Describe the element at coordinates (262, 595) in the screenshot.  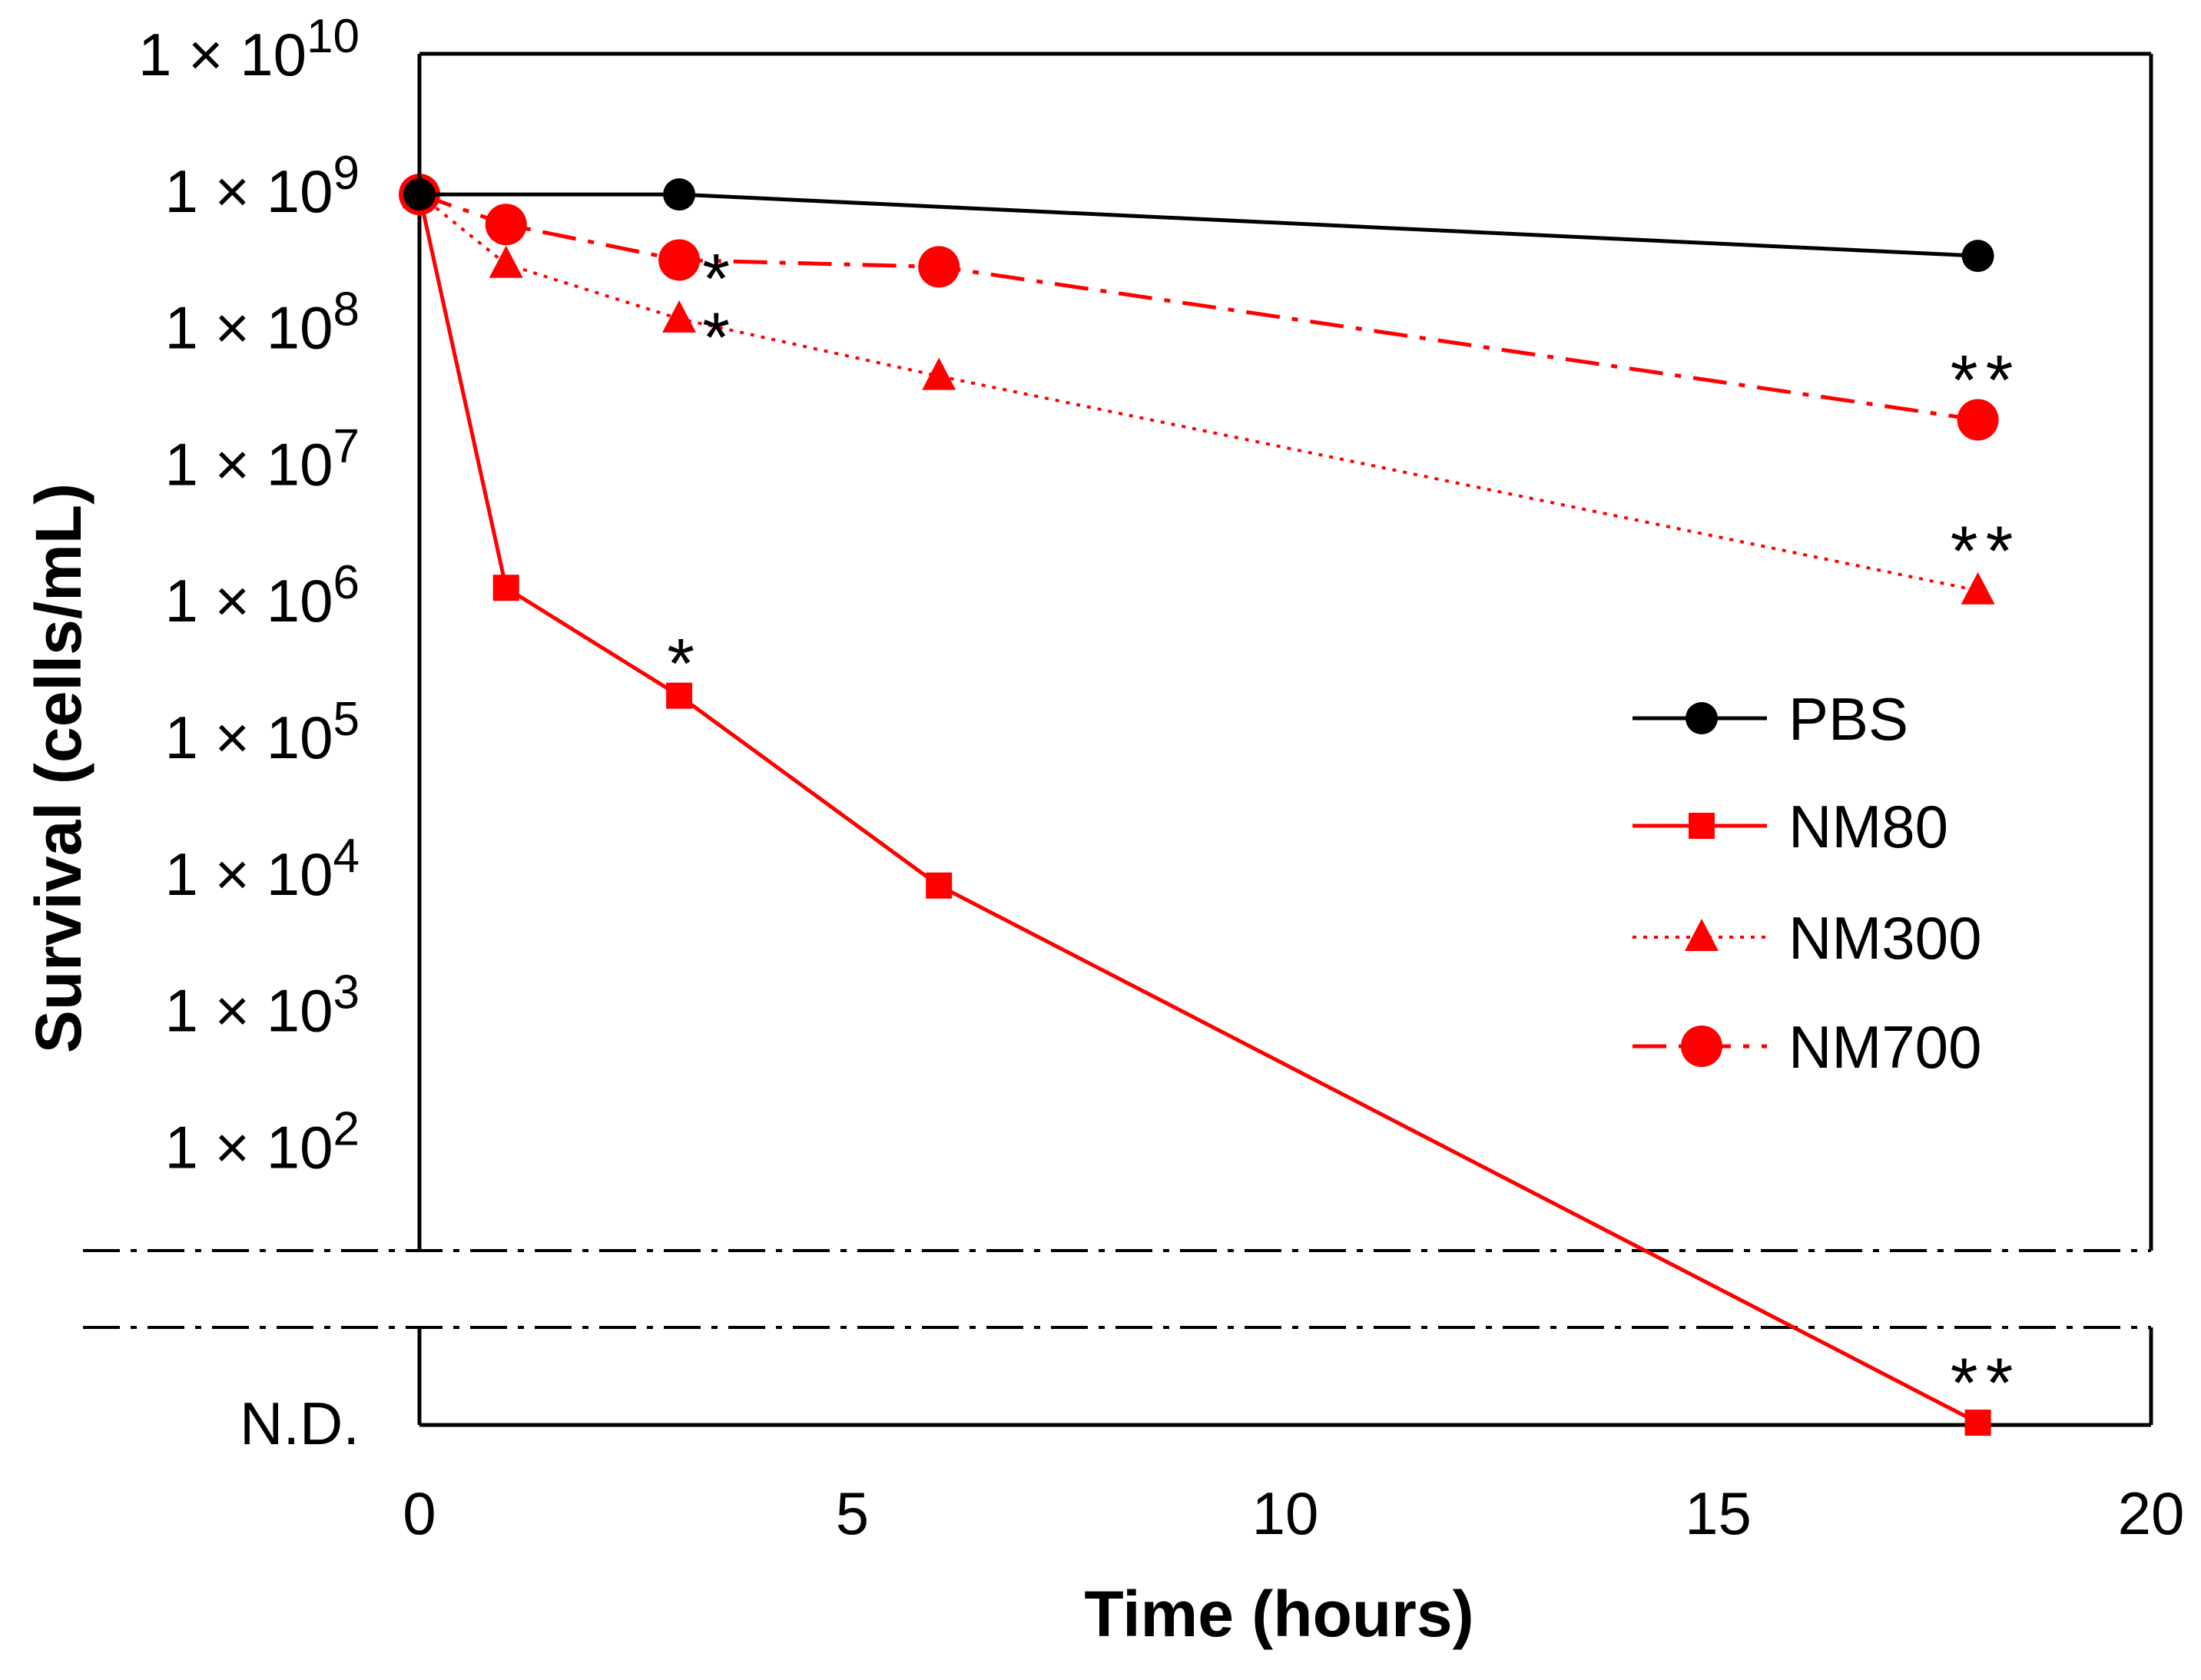
I see `y-tick-label: 1 × 10⁶` at that location.